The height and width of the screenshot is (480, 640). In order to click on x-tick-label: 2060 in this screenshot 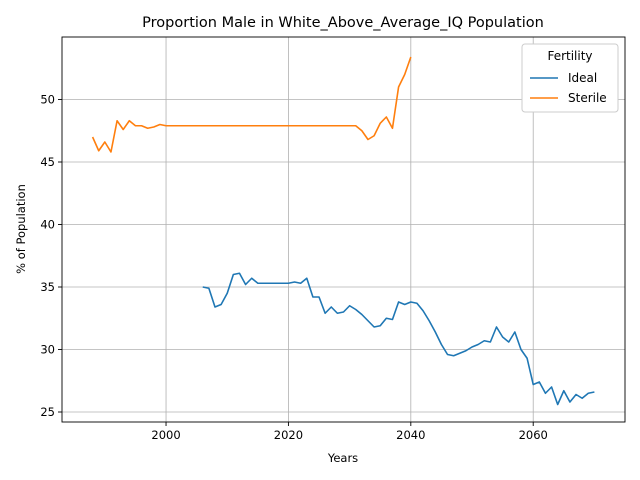, I will do `click(533, 435)`.